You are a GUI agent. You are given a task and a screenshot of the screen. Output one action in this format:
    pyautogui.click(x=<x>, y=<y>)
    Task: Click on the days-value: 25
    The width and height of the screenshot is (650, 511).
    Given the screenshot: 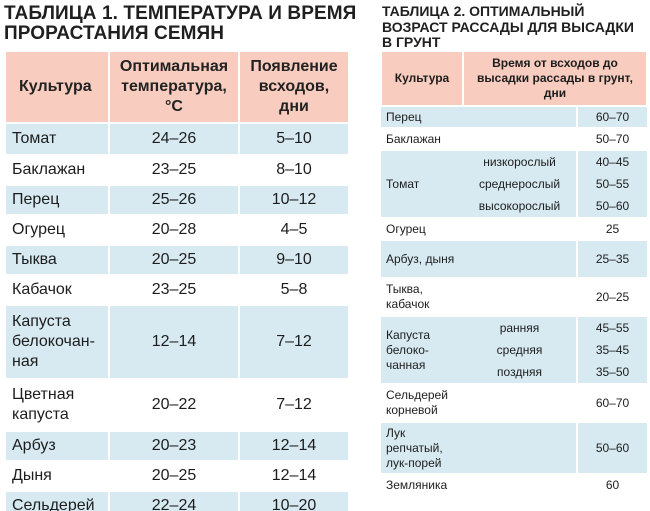 What is the action you would take?
    pyautogui.click(x=612, y=228)
    